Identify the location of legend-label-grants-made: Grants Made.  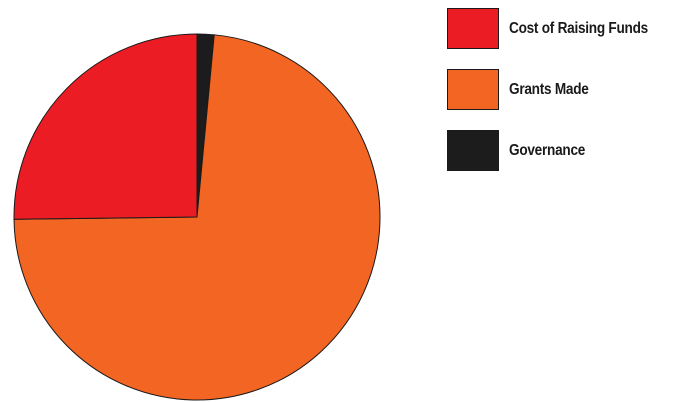
(549, 89).